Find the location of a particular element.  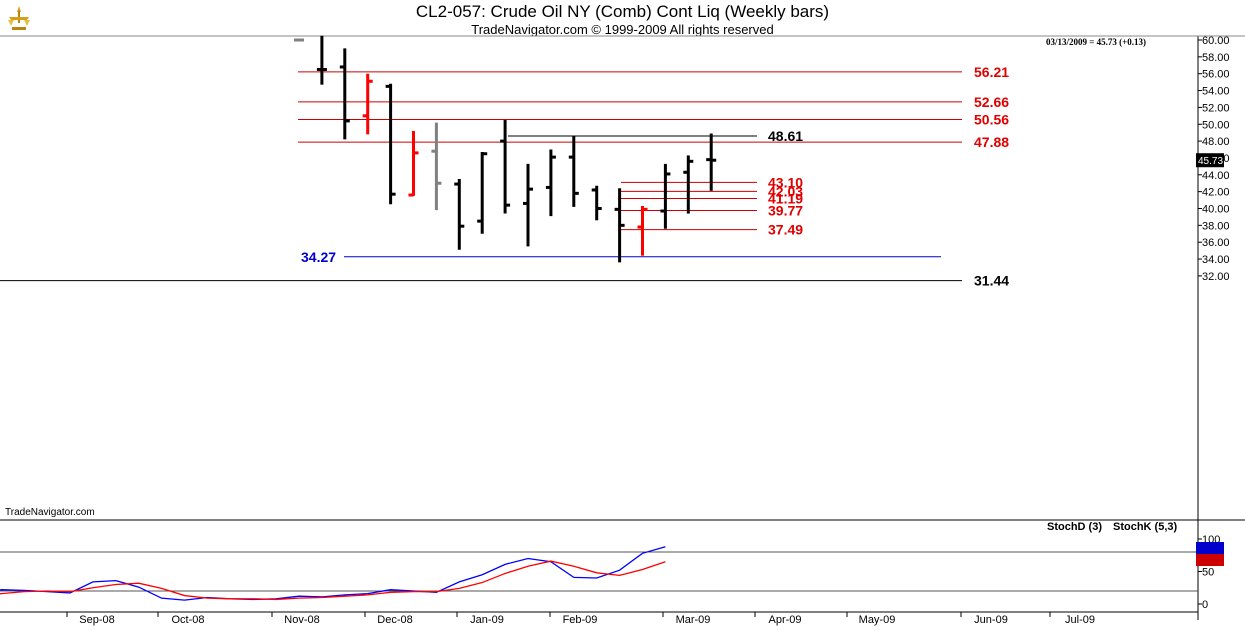

price-tick-label: 36.00 is located at coordinates (1216, 243).